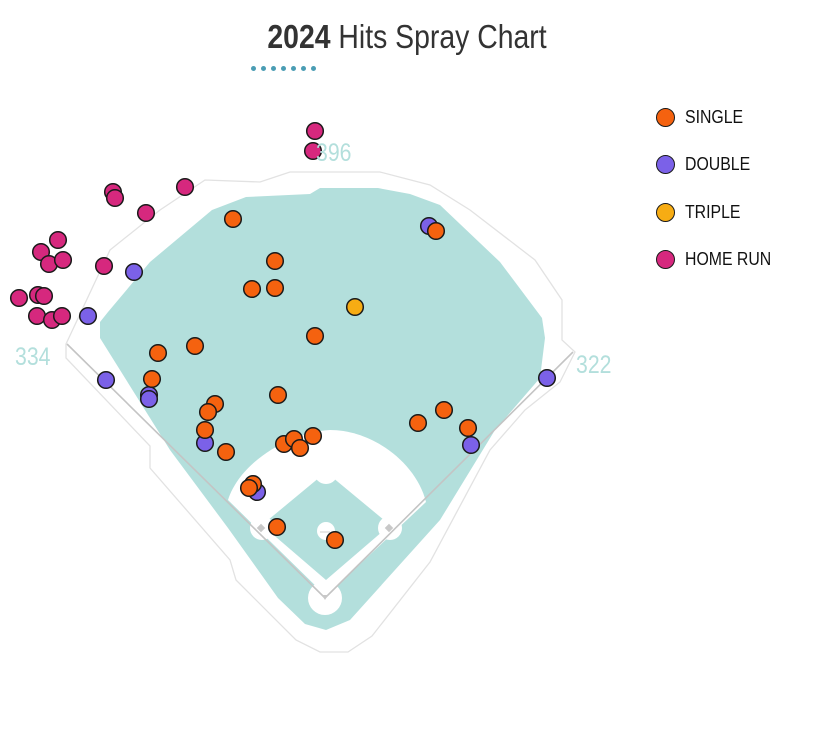 This screenshot has height=732, width=814. I want to click on distance-center-field: 396, so click(334, 153).